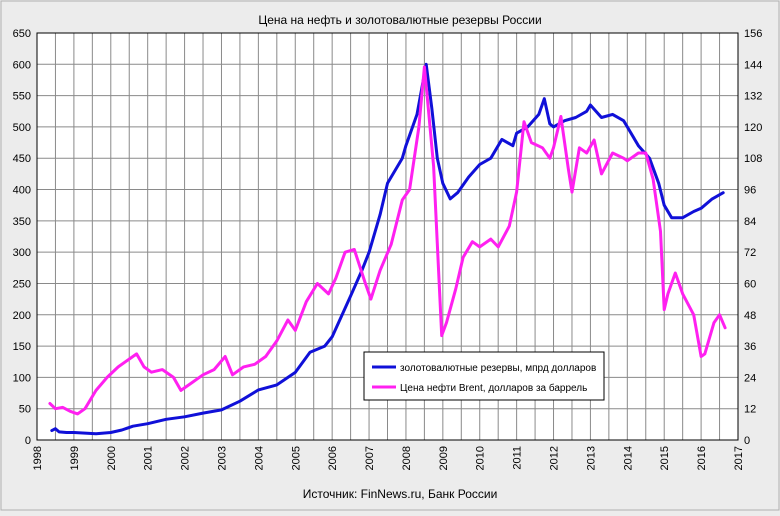 The image size is (780, 516). What do you see at coordinates (407, 458) in the screenshot?
I see `x-tick-label: 2008` at bounding box center [407, 458].